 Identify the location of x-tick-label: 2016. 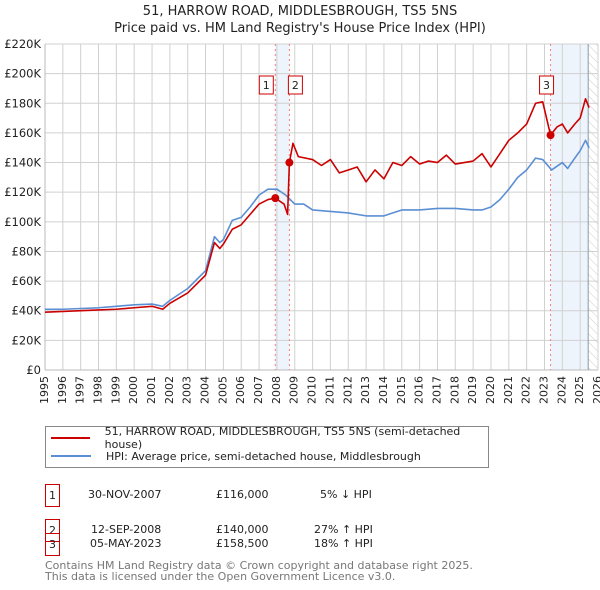
(419, 390).